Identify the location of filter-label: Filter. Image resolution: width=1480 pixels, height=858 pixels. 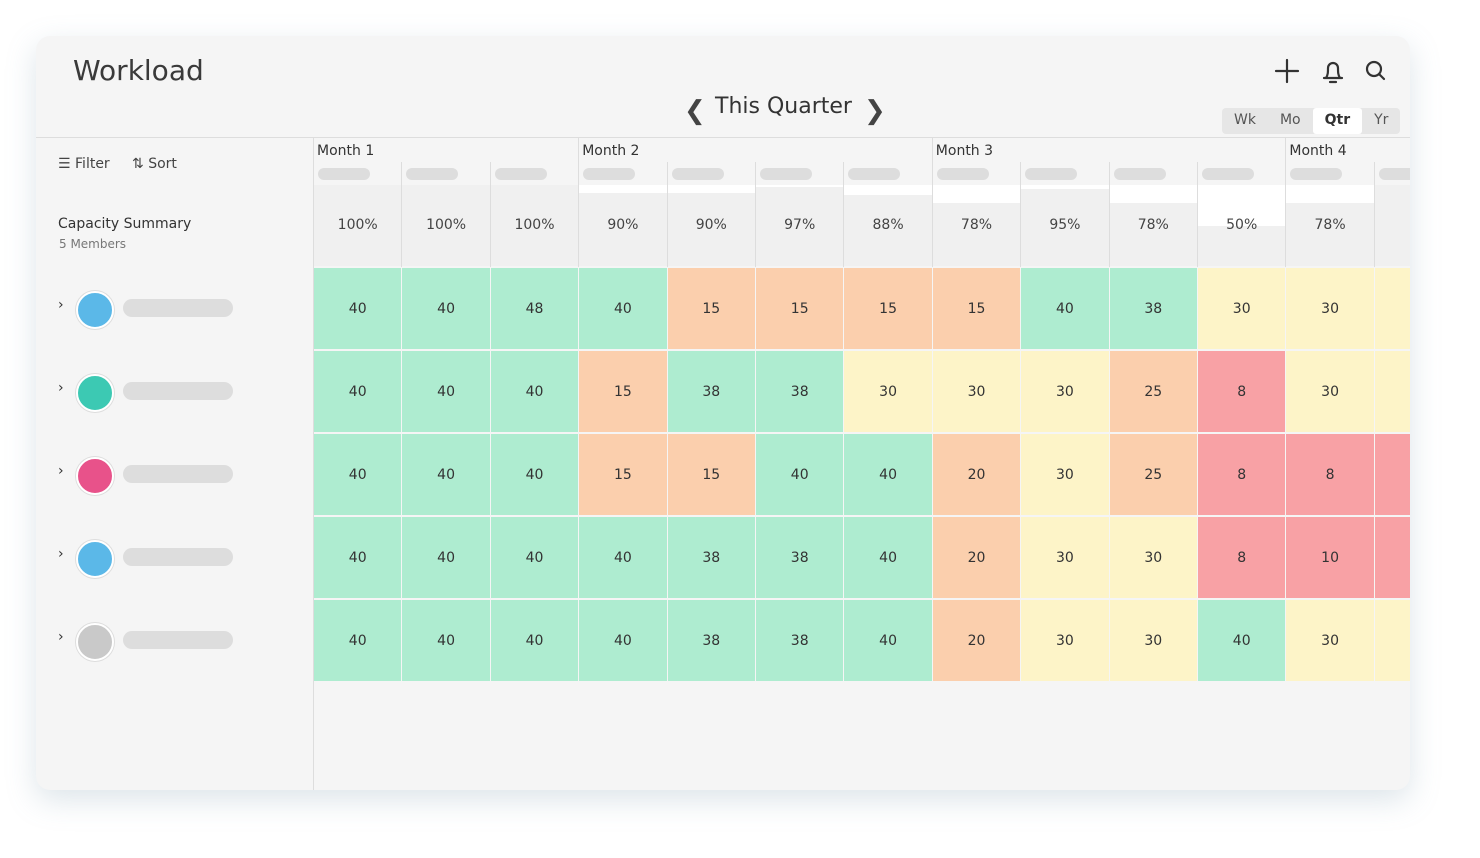
(92, 164).